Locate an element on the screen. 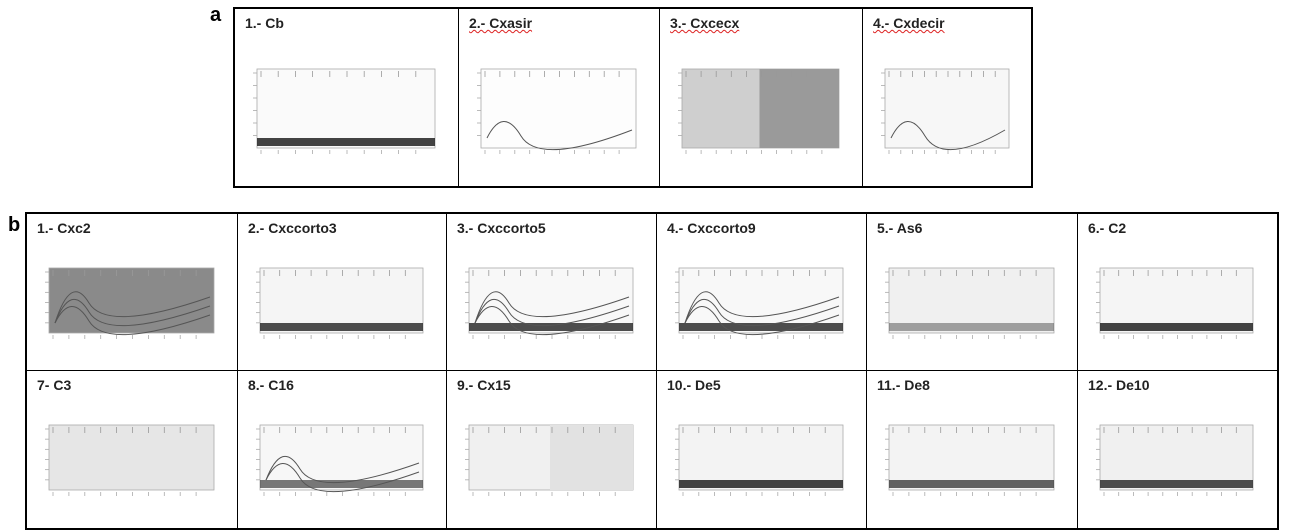 This screenshot has width=1293, height=531. thumbnail-cell: 6.- C2 is located at coordinates (1177, 292).